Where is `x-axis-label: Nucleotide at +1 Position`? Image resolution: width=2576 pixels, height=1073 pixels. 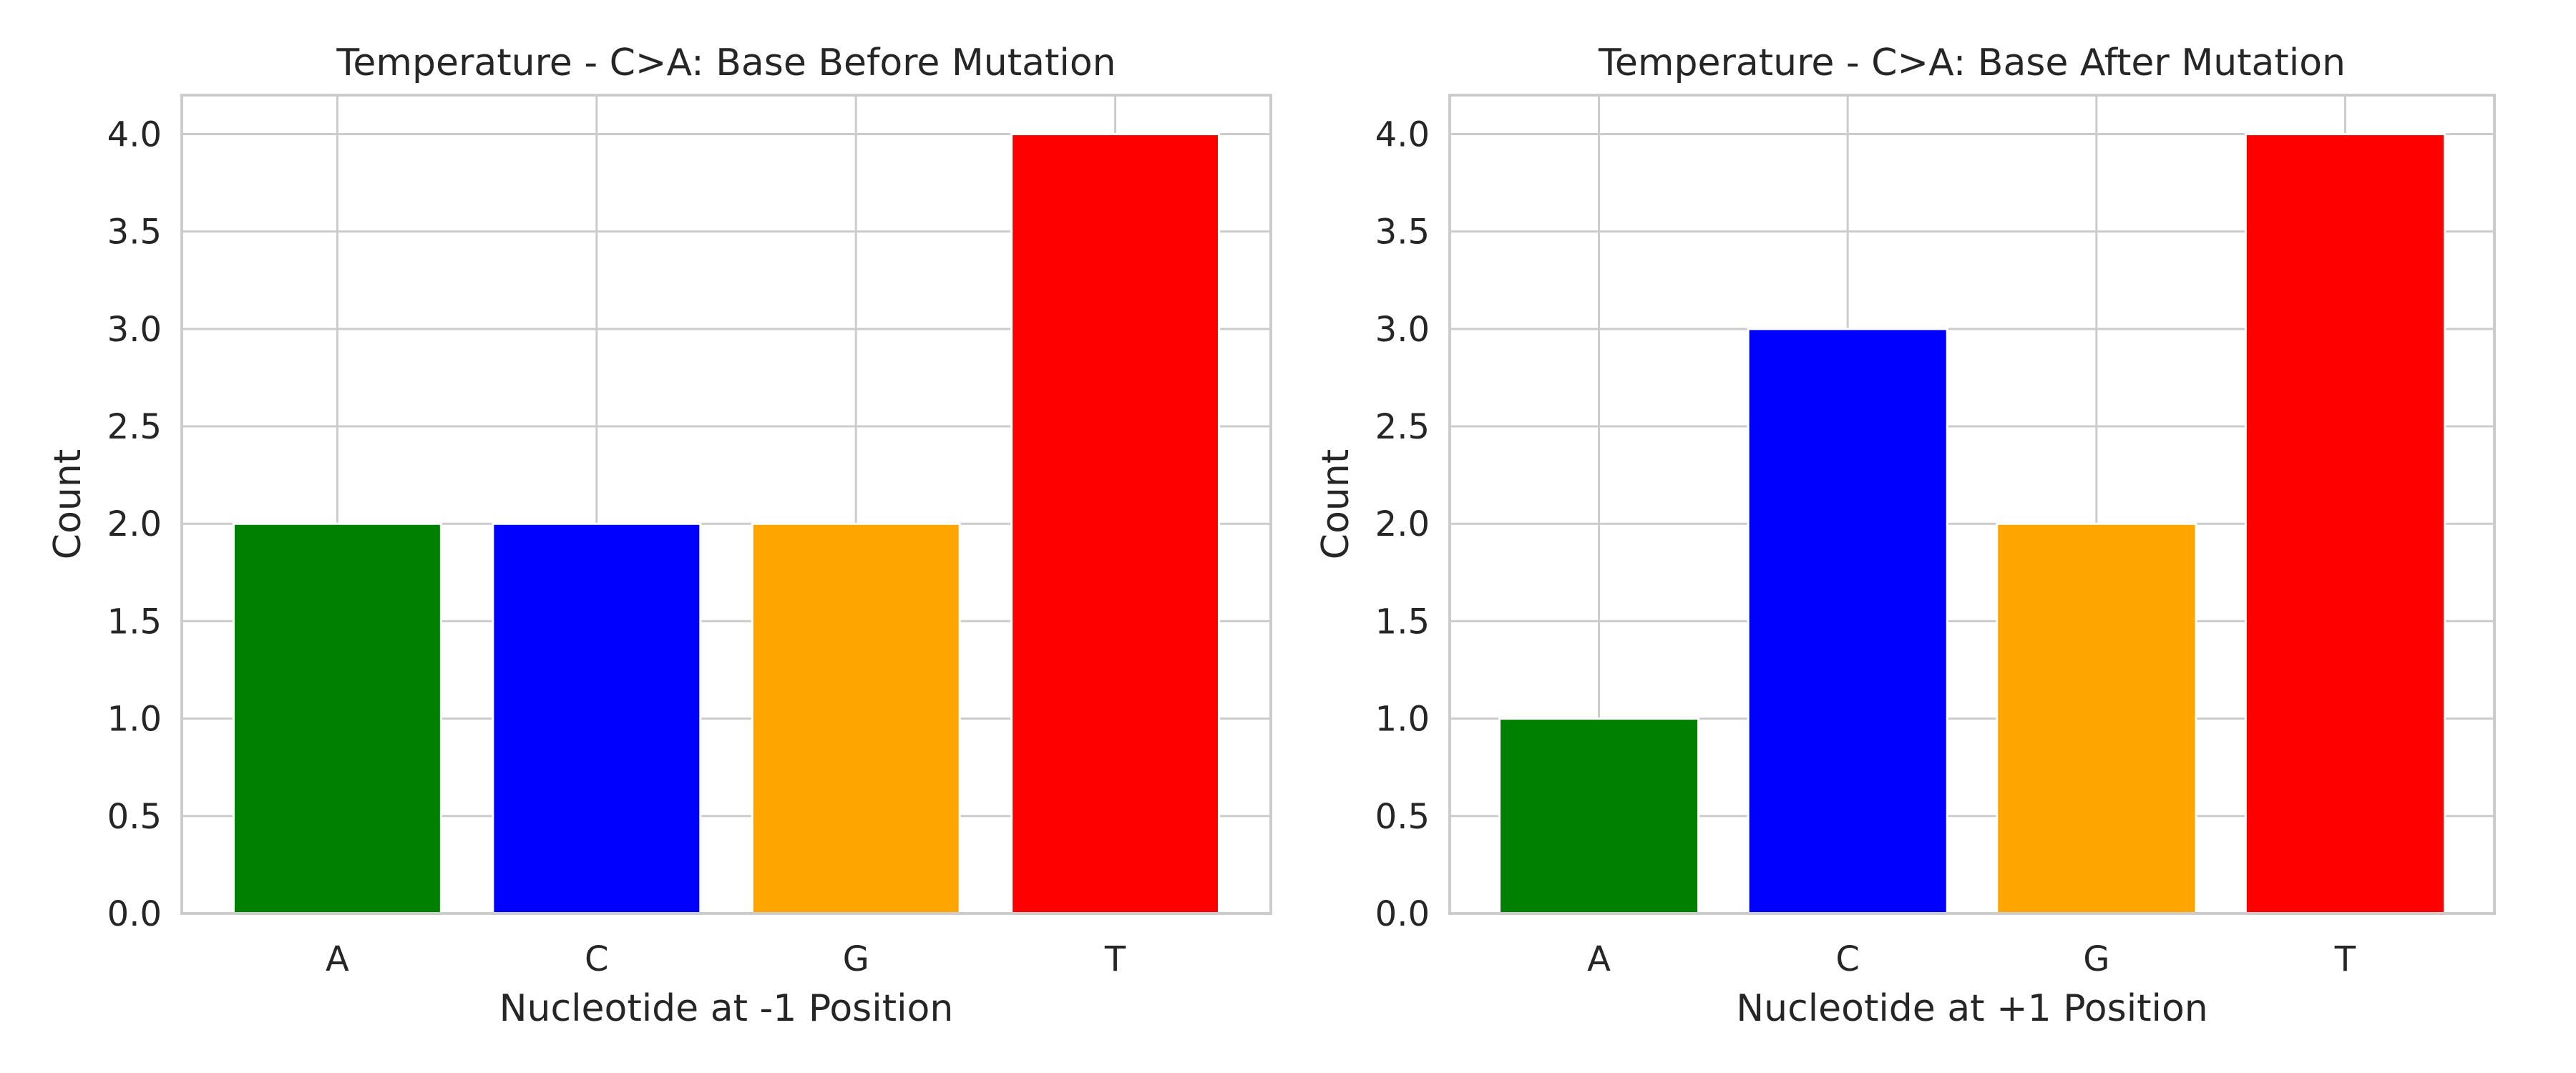
x-axis-label: Nucleotide at +1 Position is located at coordinates (1972, 1008).